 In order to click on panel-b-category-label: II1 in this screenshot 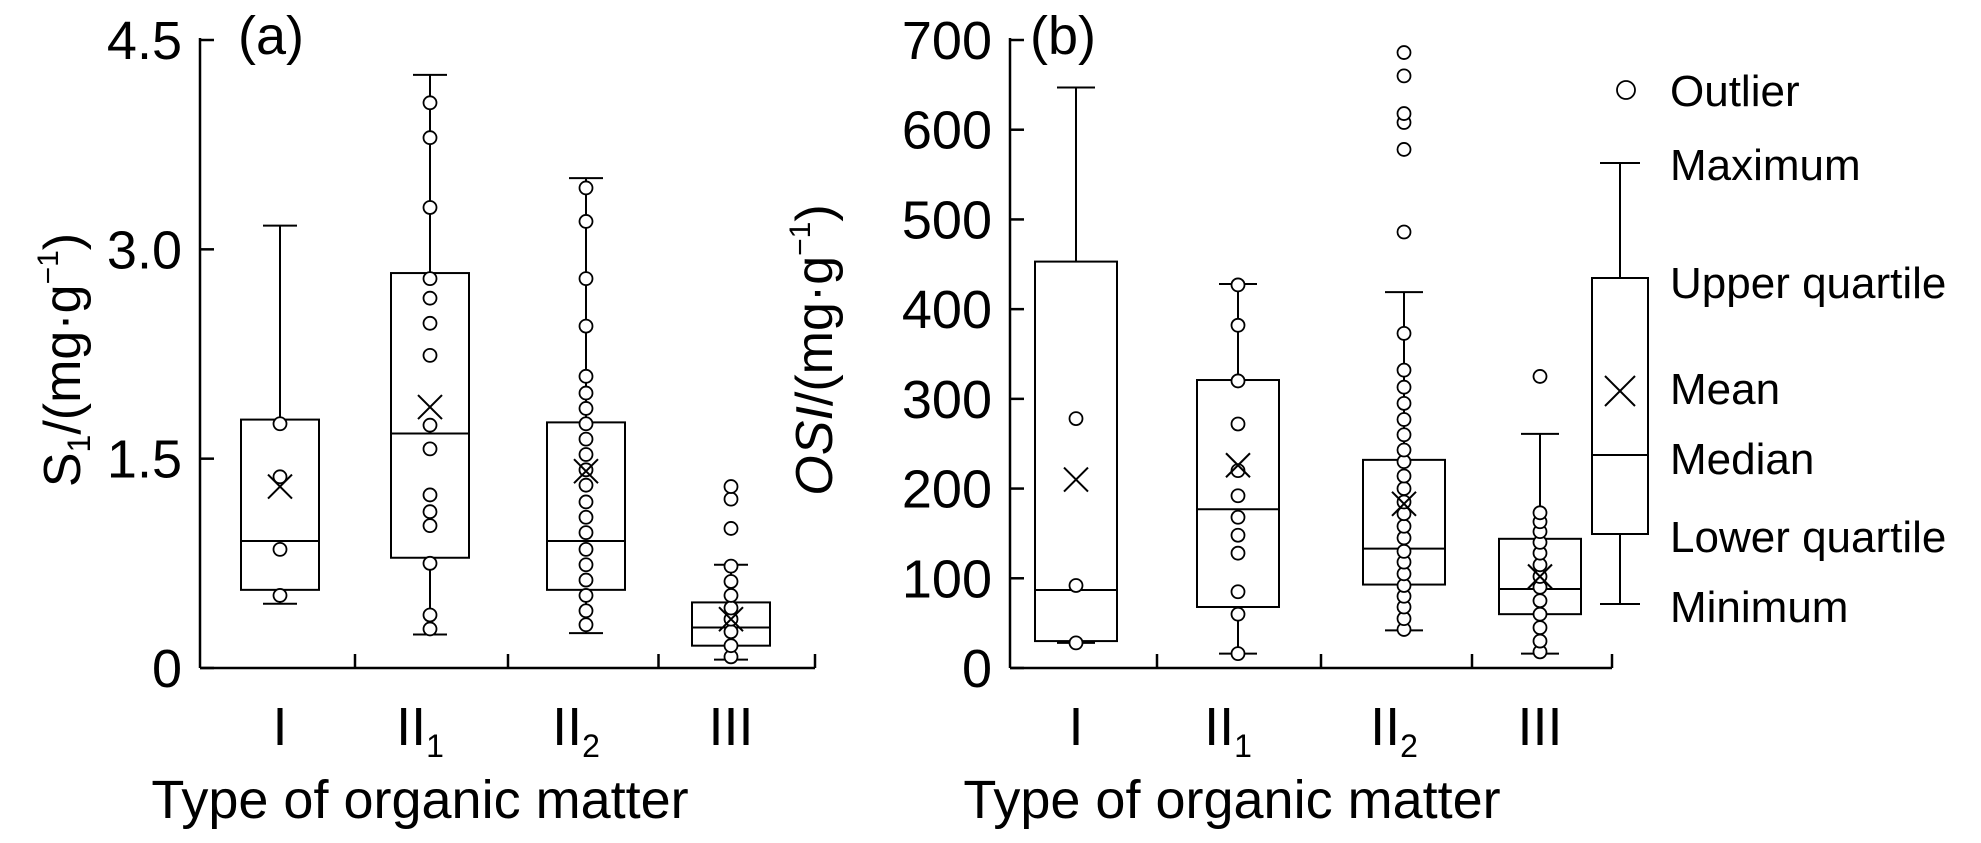, I will do `click(1228, 730)`.